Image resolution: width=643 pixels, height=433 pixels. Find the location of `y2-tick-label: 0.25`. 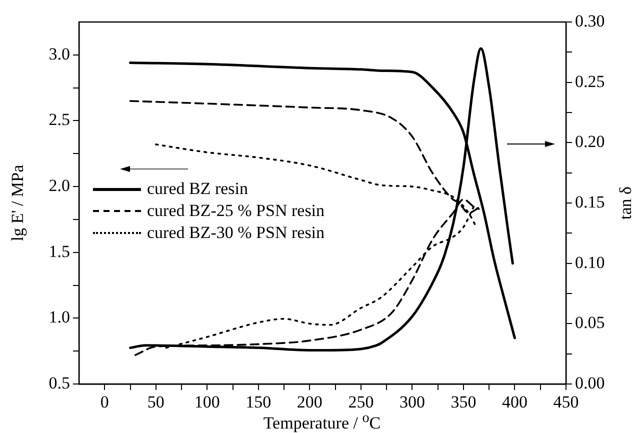

y2-tick-label: 0.25 is located at coordinates (590, 81).